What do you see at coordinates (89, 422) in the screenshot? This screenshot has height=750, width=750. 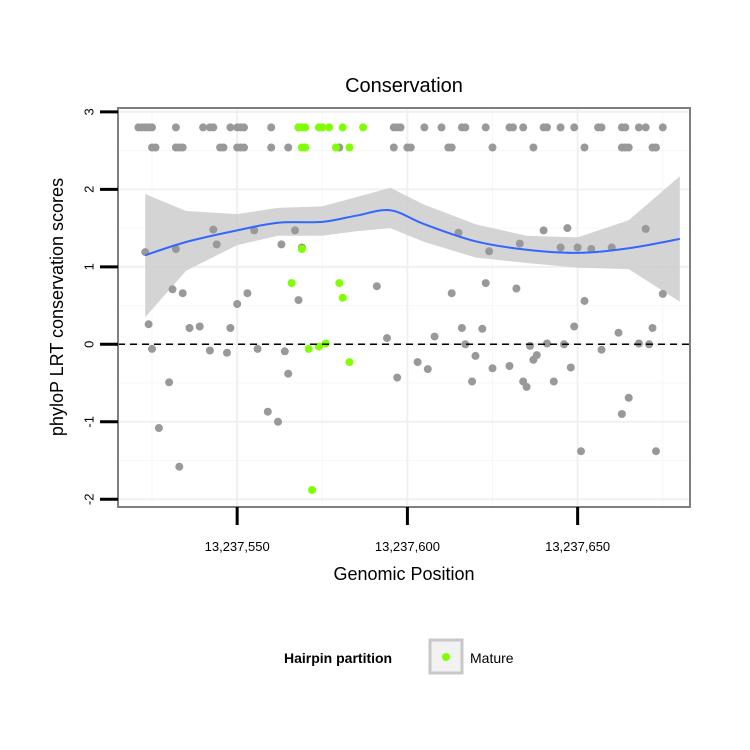 I see `y-tick-label: -1` at bounding box center [89, 422].